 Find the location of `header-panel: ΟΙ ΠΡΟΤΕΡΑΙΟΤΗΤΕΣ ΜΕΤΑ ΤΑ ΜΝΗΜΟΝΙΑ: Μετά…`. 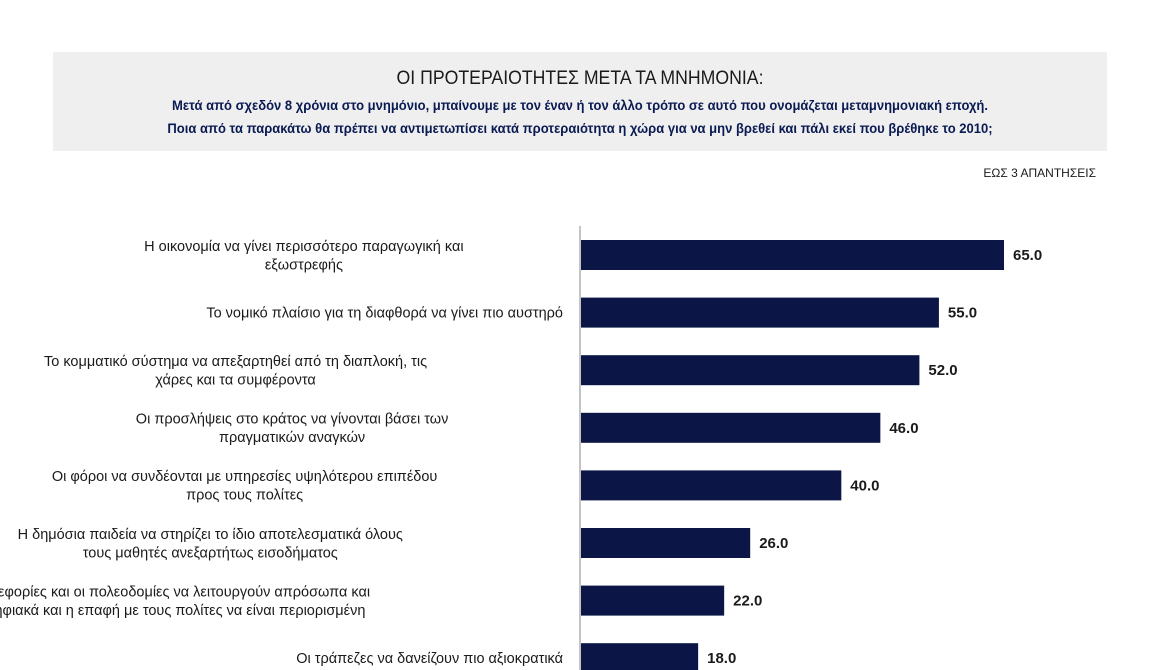

header-panel: ΟΙ ΠΡΟΤΕΡΑΙΟΤΗΤΕΣ ΜΕΤΑ ΤΑ ΜΝΗΜΟΝΙΑ: Μετά… is located at coordinates (580, 101).